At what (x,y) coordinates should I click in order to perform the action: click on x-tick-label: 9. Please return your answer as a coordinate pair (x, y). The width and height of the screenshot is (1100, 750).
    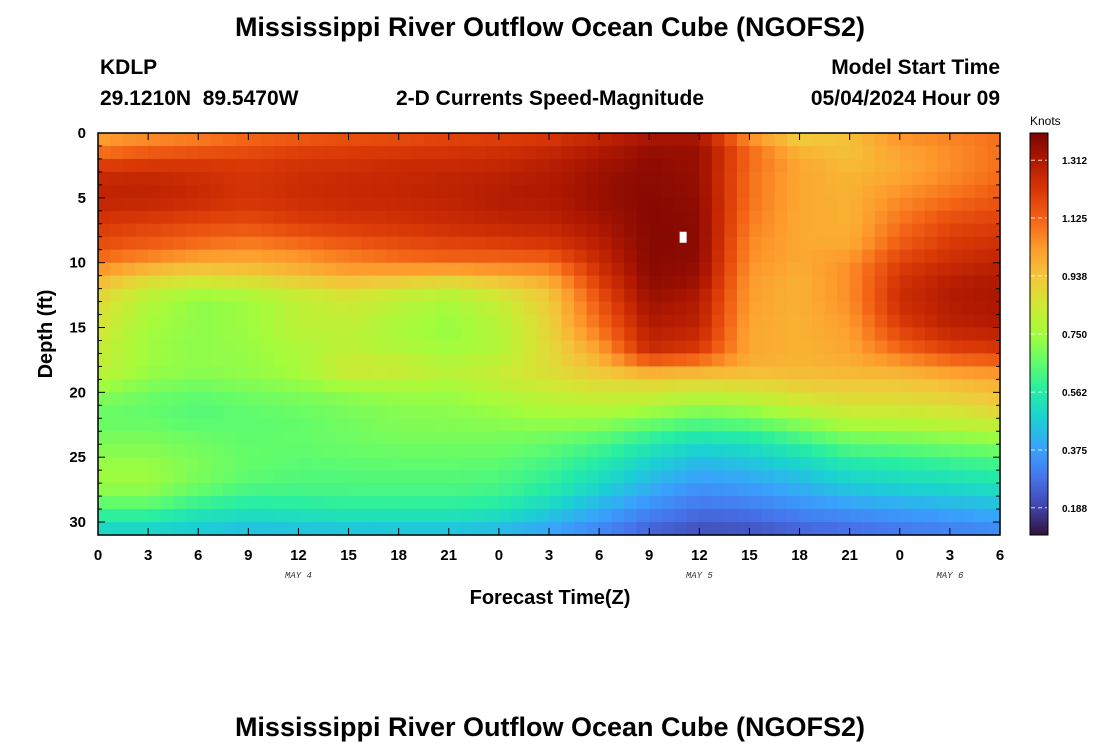
    Looking at the image, I should click on (248, 555).